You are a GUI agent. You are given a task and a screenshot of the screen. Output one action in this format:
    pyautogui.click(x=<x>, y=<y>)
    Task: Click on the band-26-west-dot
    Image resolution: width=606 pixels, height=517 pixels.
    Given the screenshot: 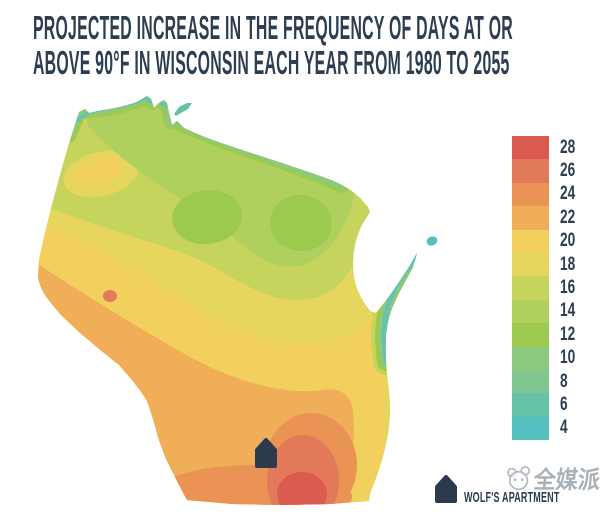 What is the action you would take?
    pyautogui.click(x=110, y=296)
    